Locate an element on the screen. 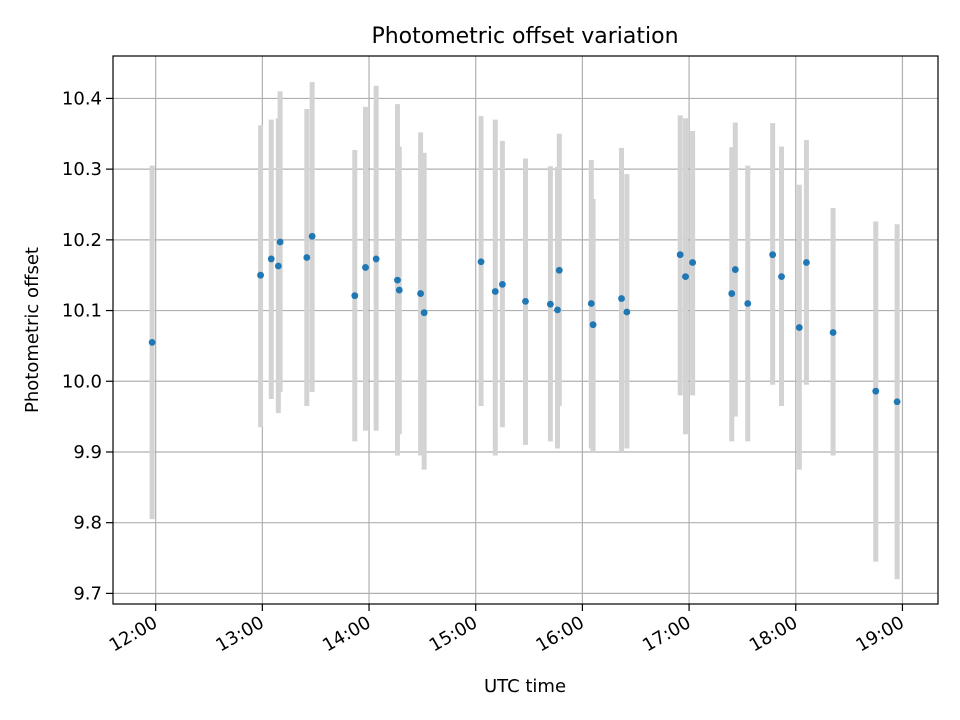 The width and height of the screenshot is (960, 720). y-tick-label: 10.3 is located at coordinates (82, 169).